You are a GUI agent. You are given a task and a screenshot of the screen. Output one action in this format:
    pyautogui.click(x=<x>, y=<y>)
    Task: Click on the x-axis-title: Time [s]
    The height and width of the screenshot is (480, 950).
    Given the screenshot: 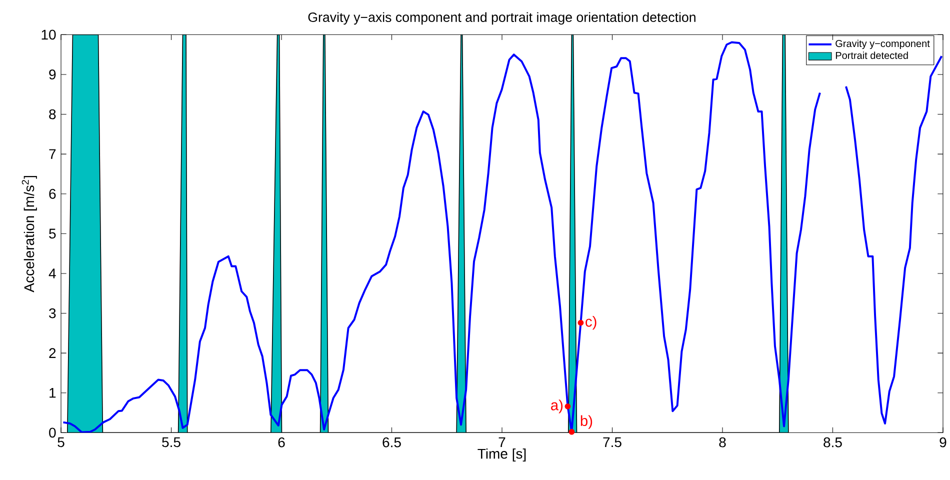 What is the action you would take?
    pyautogui.click(x=502, y=455)
    